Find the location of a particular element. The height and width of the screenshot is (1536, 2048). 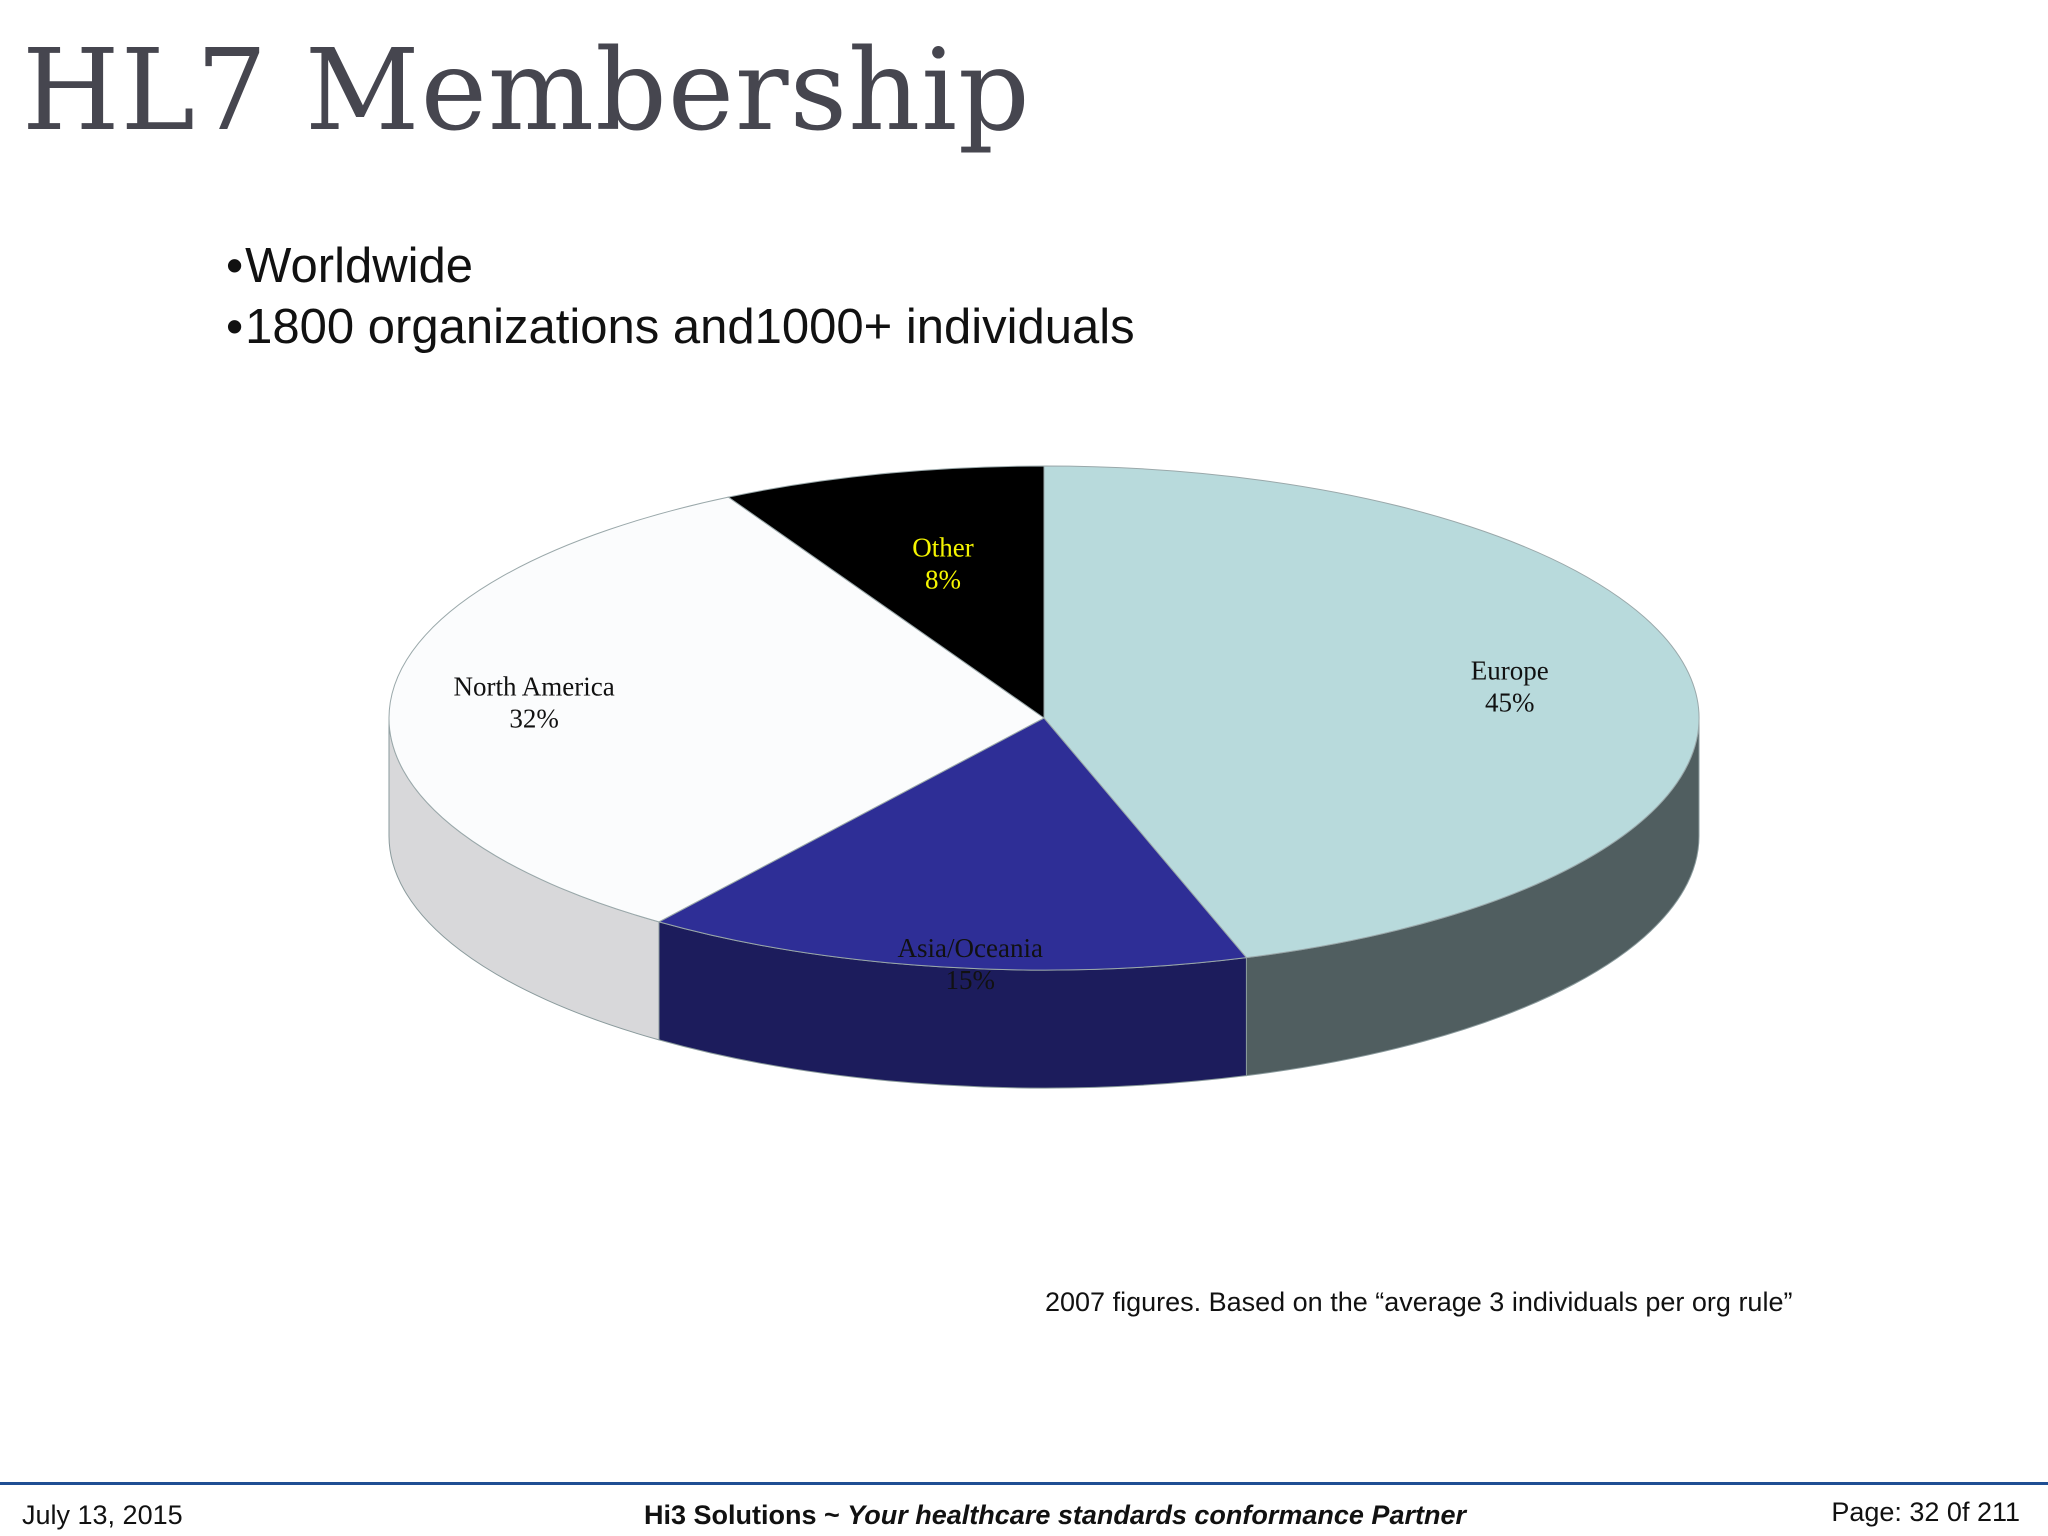

footer-date: July 13, 2015 is located at coordinates (102, 1515).